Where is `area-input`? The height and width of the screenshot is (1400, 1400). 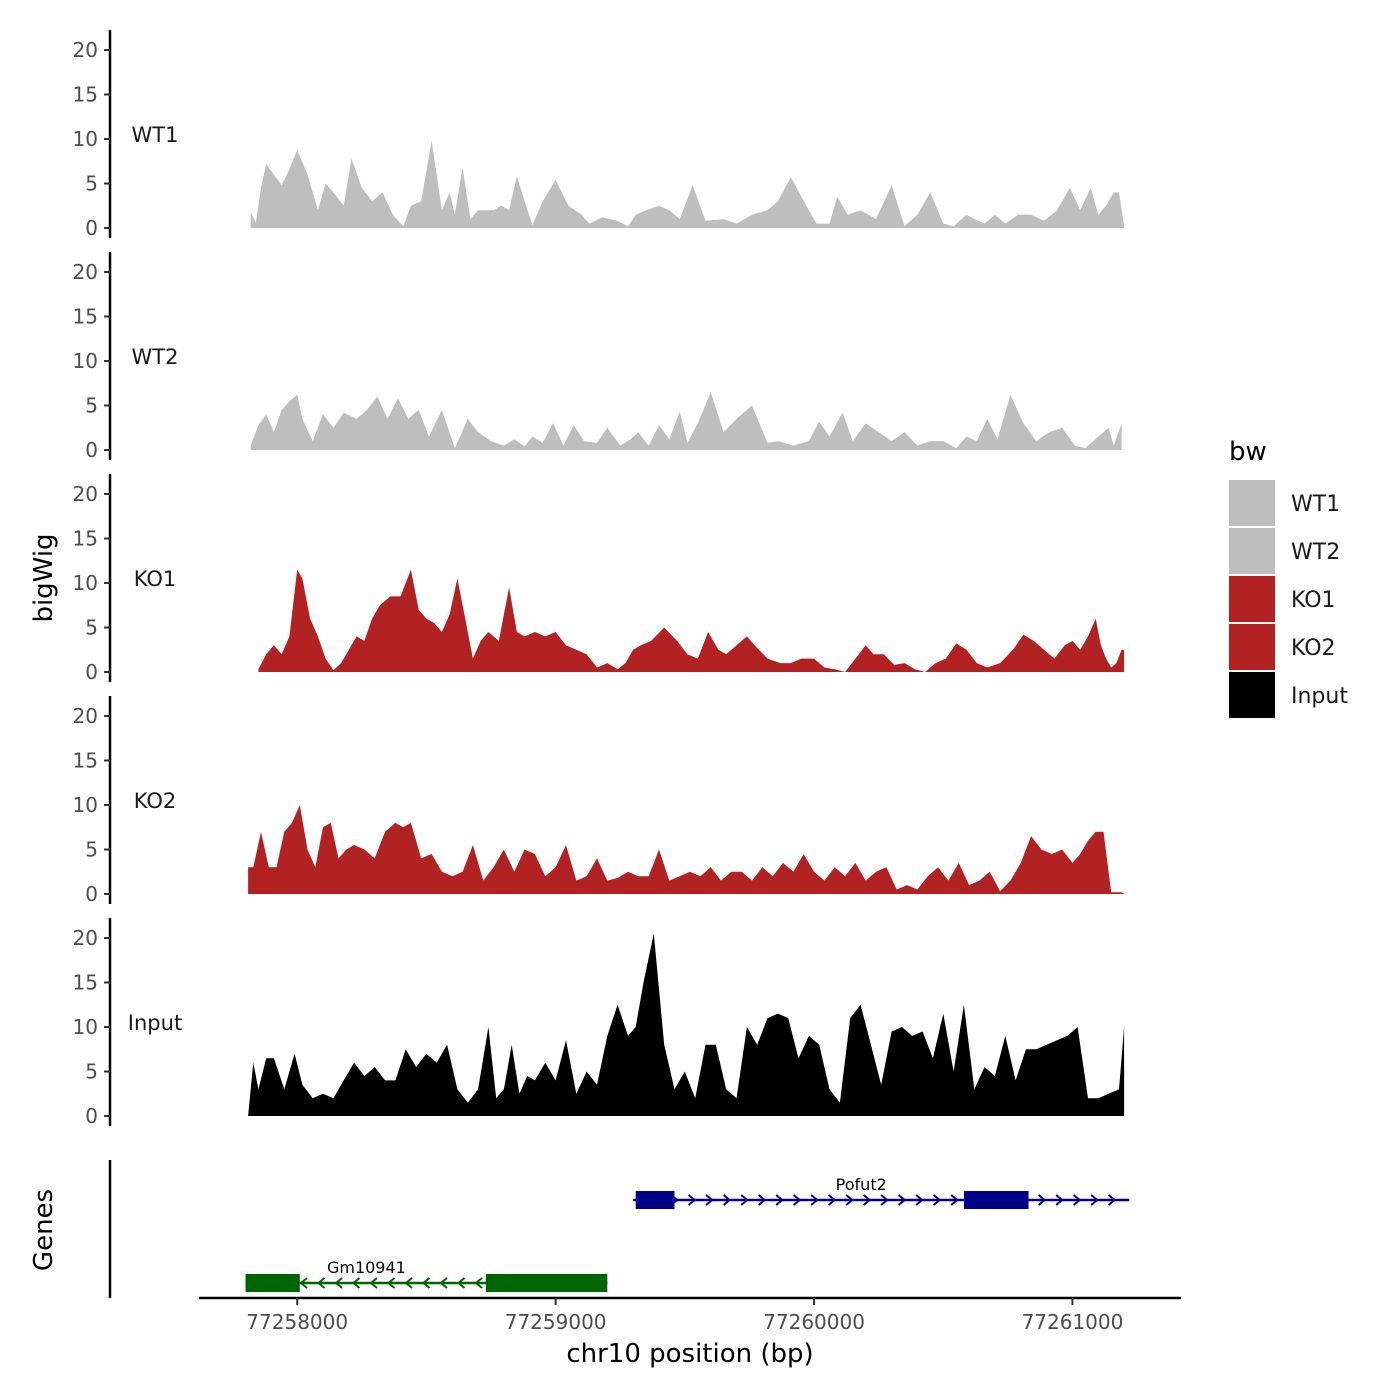 area-input is located at coordinates (686, 1024).